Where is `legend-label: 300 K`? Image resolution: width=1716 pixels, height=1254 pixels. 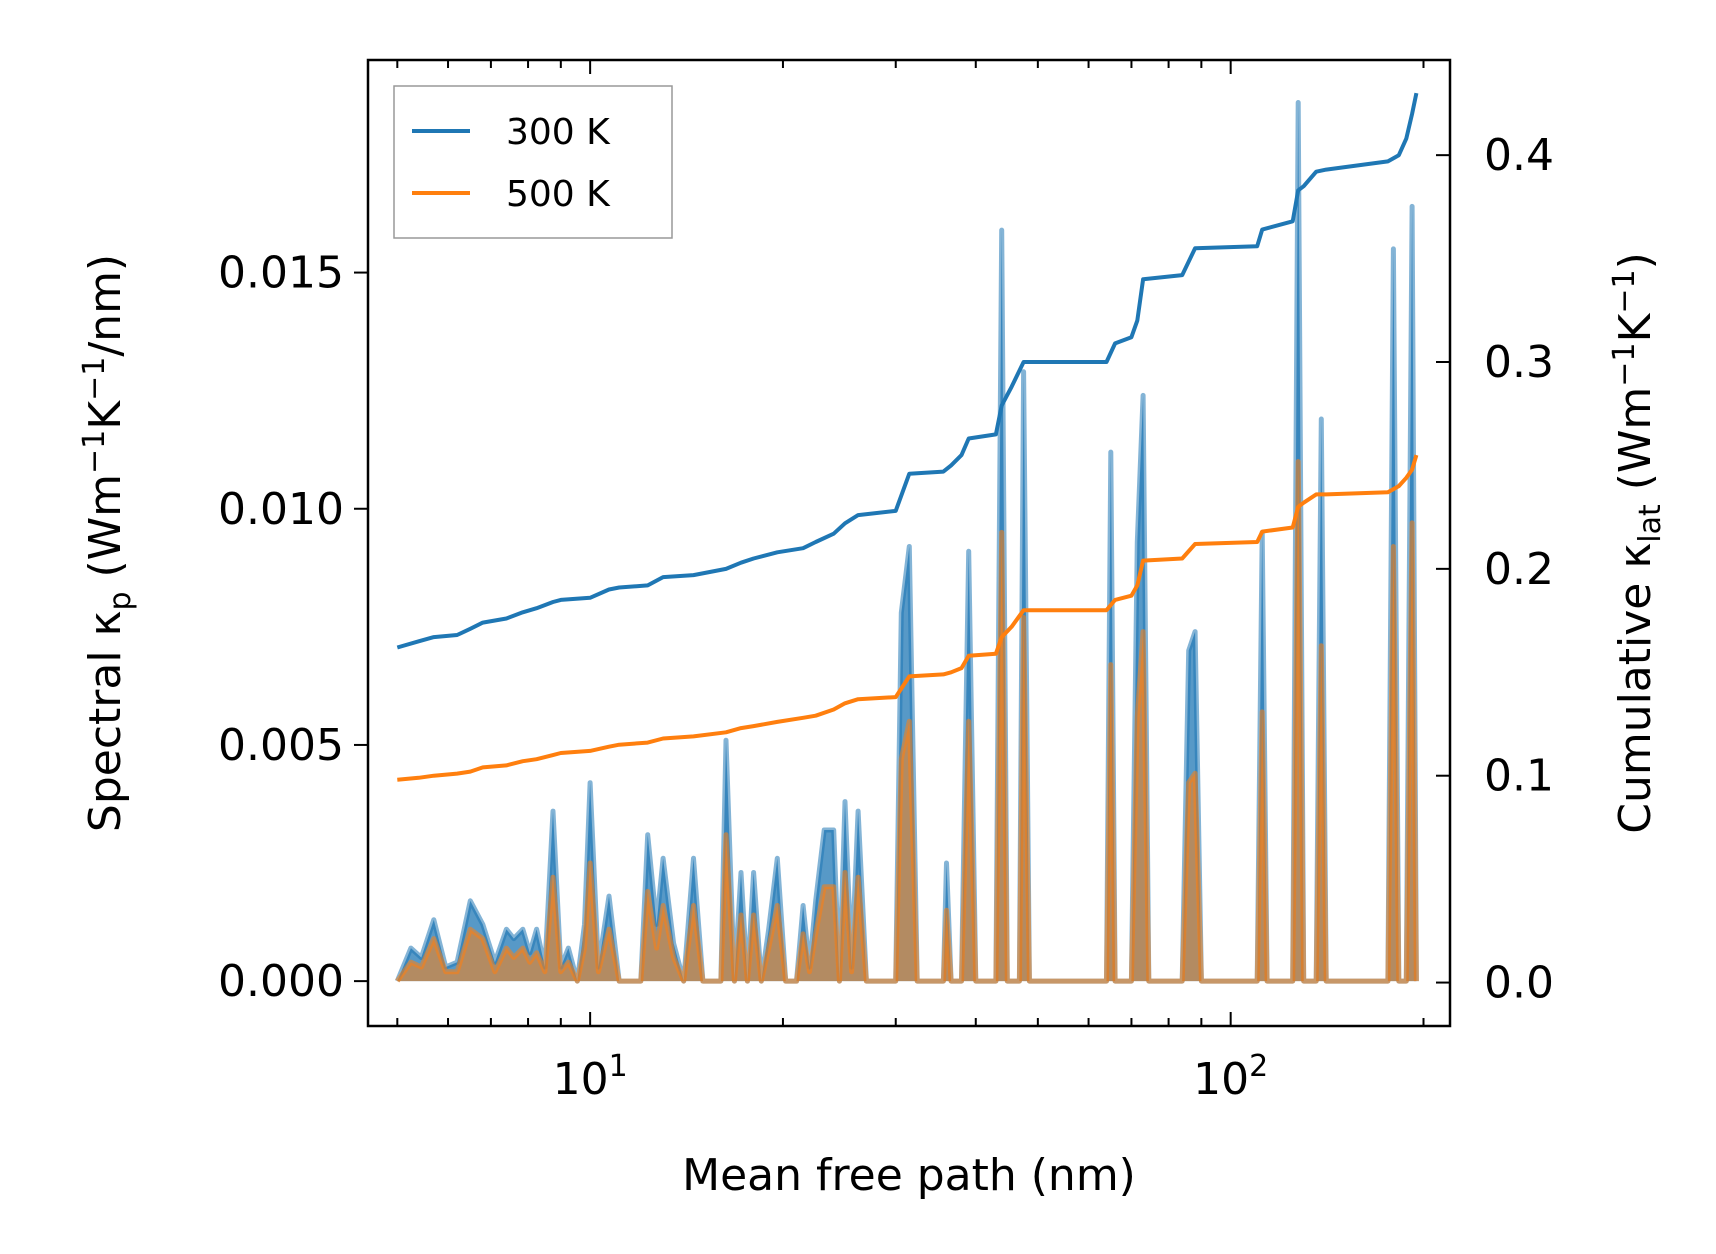 legend-label: 300 K is located at coordinates (558, 132).